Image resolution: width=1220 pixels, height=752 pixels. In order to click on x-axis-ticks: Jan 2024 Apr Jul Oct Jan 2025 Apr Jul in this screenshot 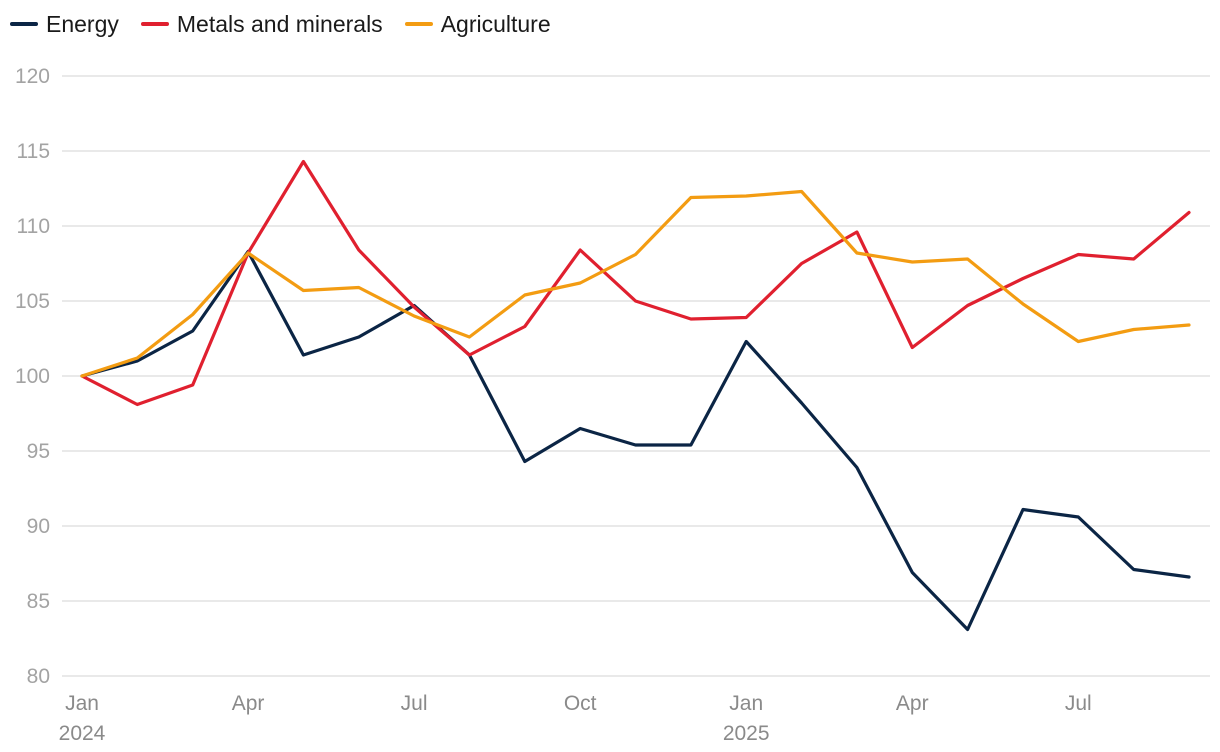, I will do `click(575, 718)`.